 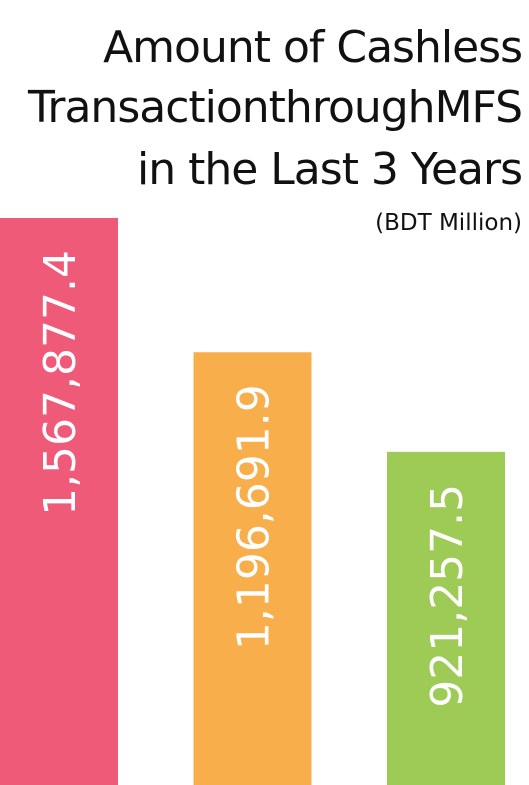 I want to click on value-label: 1,567,877.4, so click(x=60, y=383).